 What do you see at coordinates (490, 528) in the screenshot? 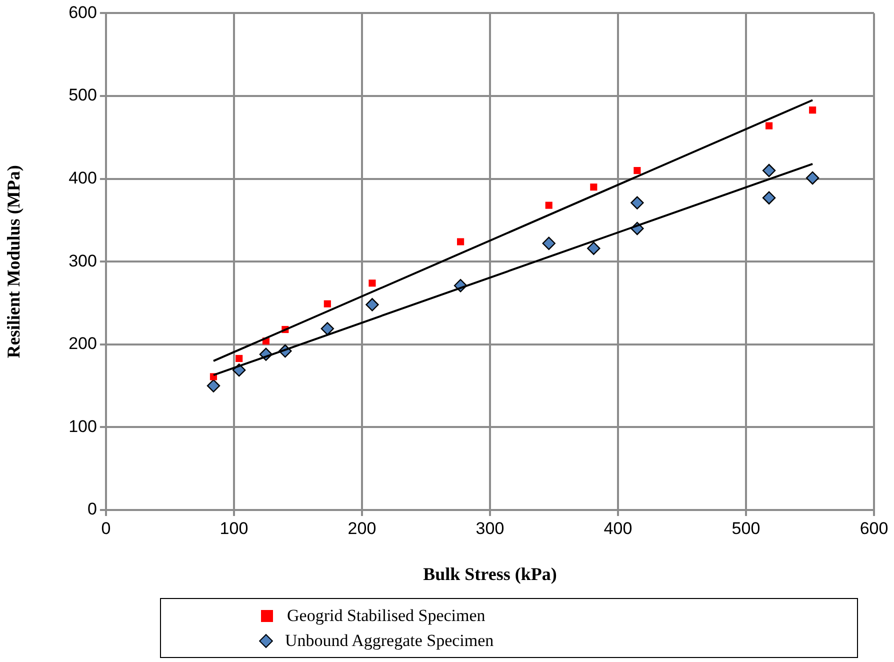
I see `x-tick-label: 300` at bounding box center [490, 528].